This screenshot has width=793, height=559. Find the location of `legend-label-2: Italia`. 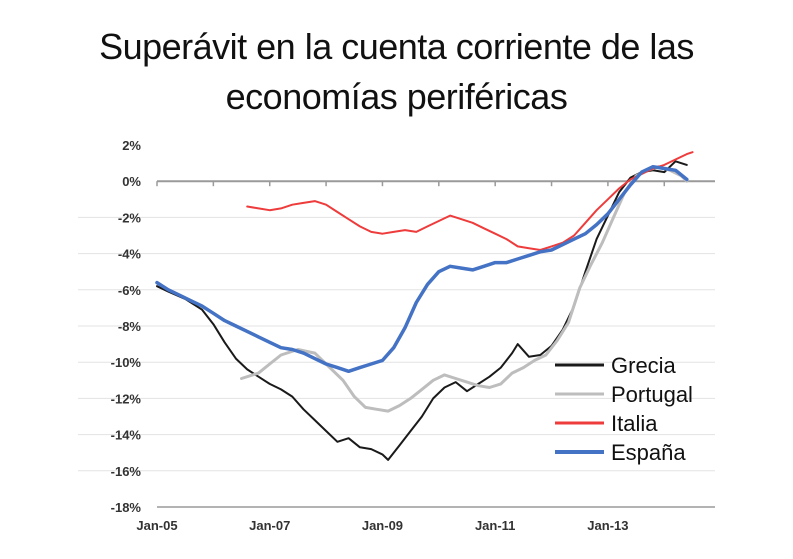

legend-label-2: Italia is located at coordinates (634, 423).